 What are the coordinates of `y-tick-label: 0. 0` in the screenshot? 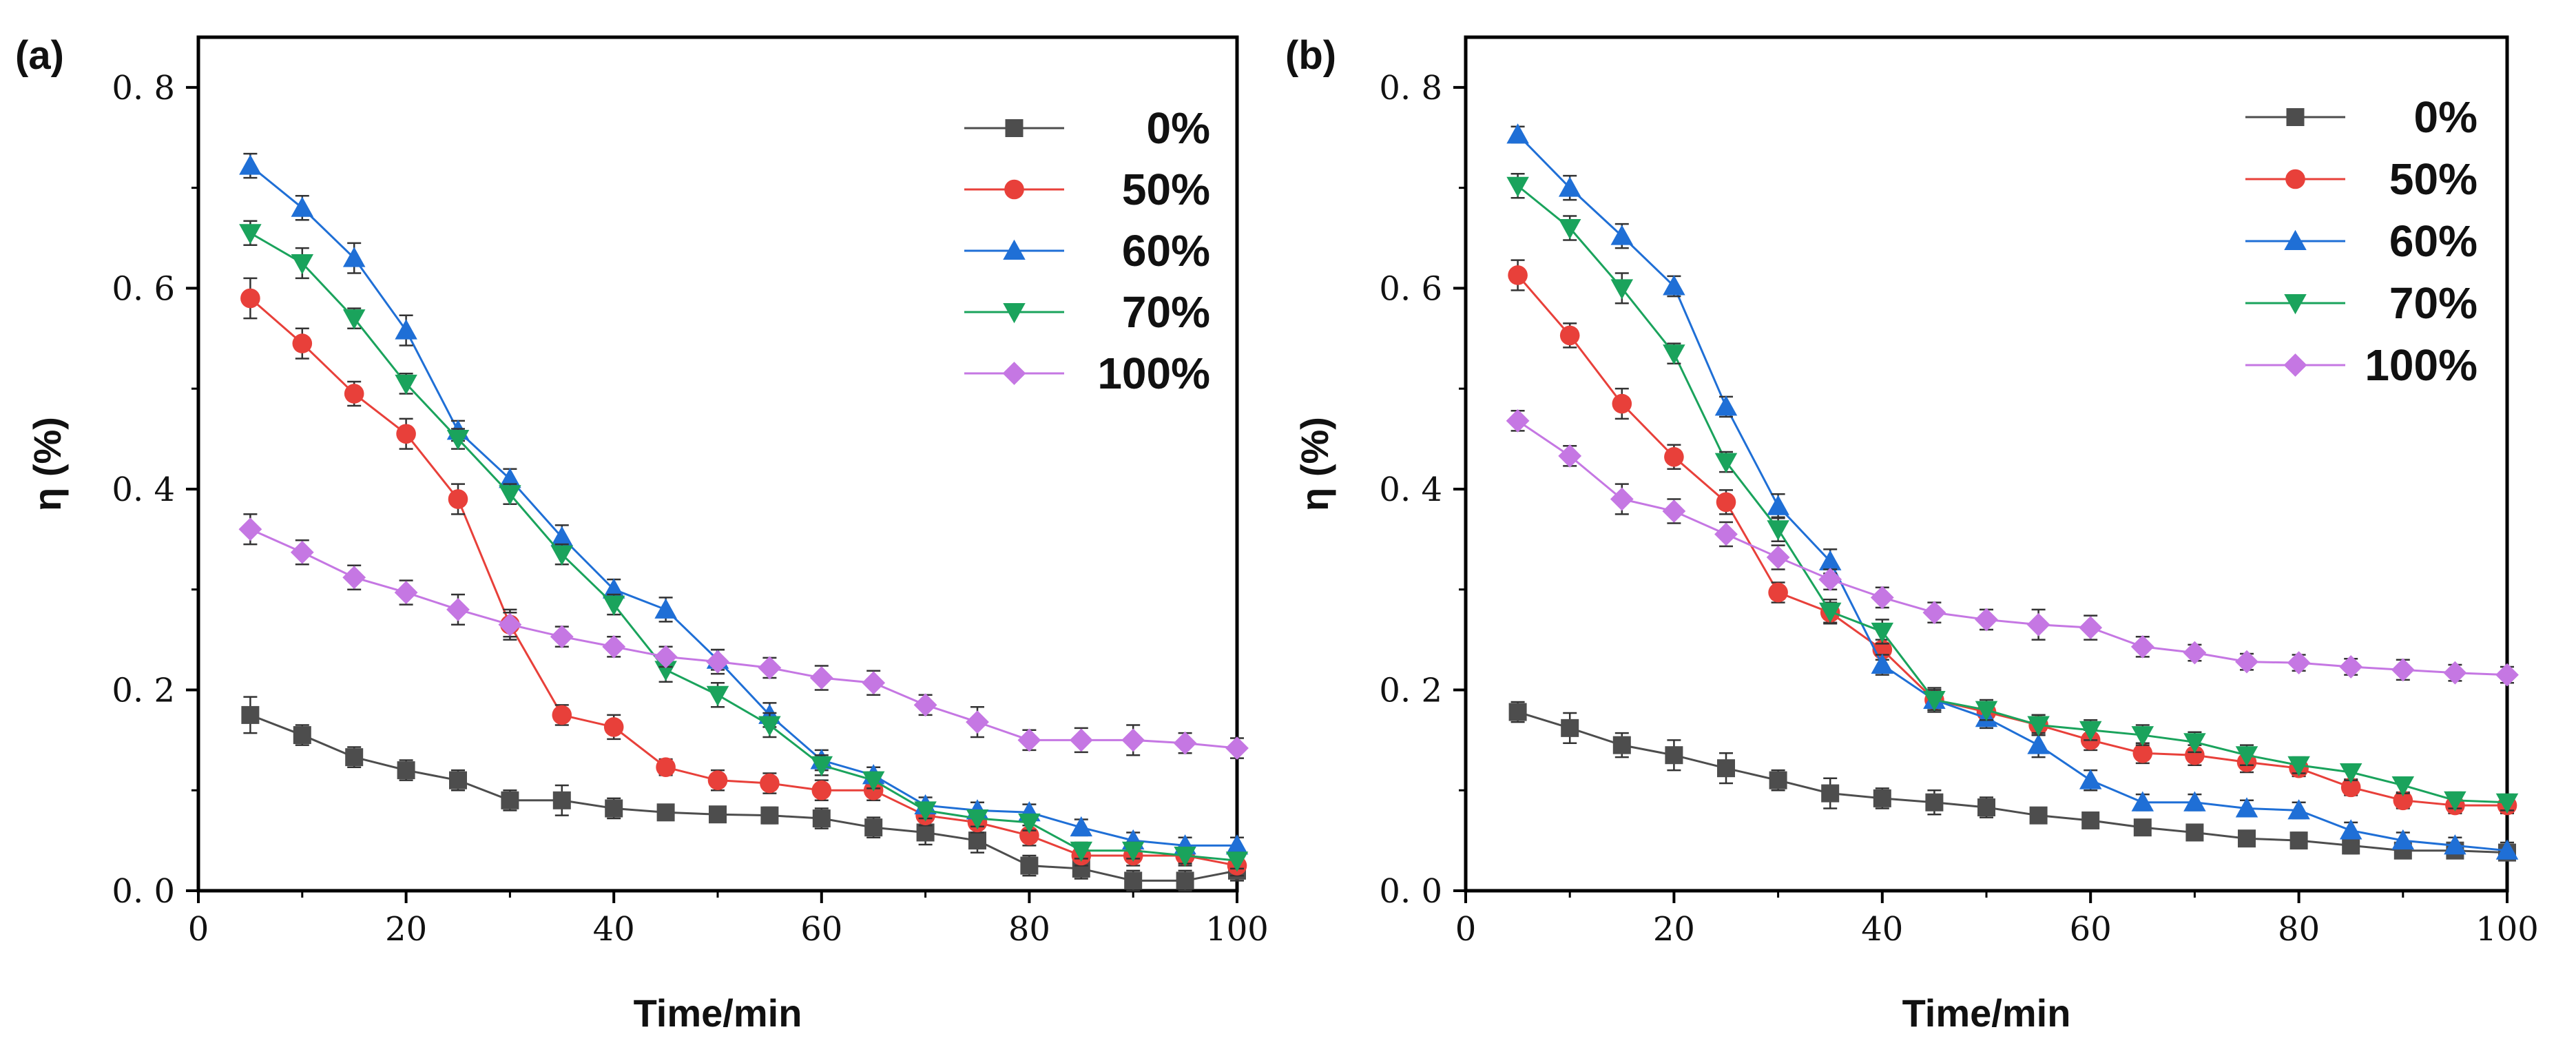 It's located at (1410, 892).